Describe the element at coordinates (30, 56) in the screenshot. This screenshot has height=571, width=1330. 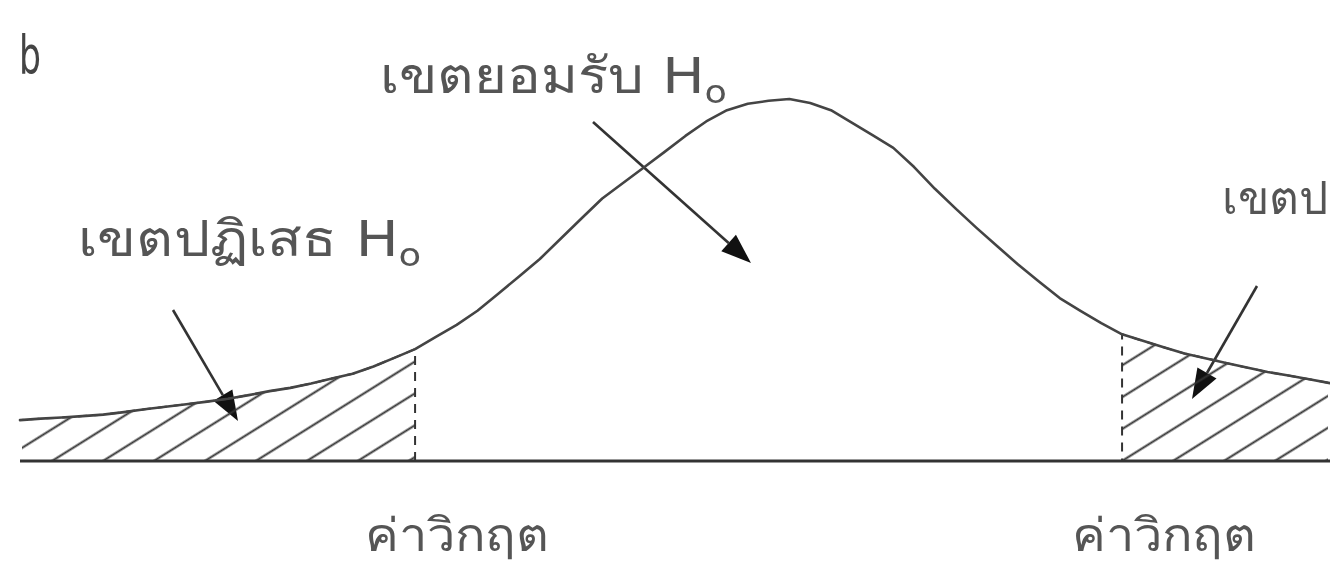
I see `text: b` at that location.